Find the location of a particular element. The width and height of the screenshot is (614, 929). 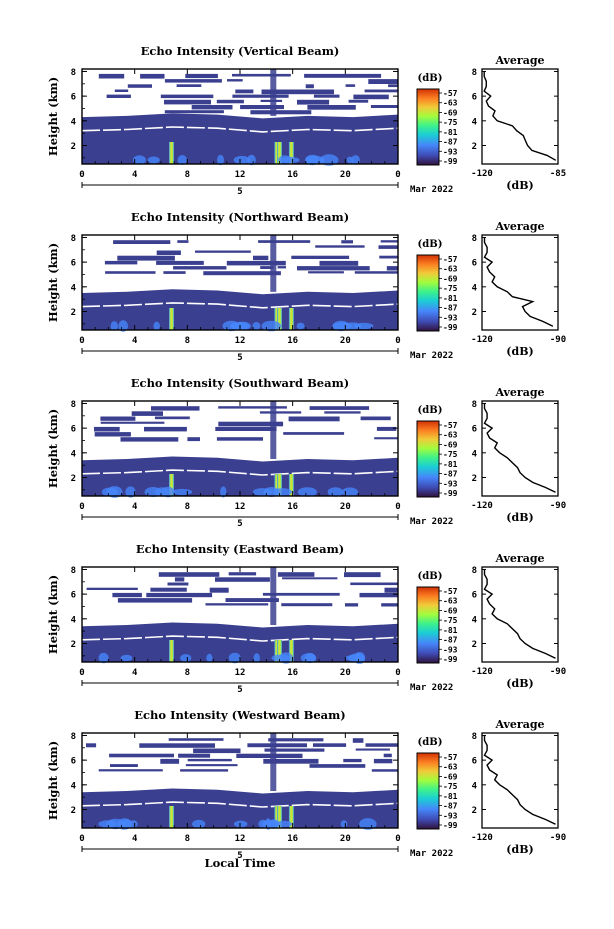

panel-title: Echo Intensity (Eastward Beam) is located at coordinates (240, 549).